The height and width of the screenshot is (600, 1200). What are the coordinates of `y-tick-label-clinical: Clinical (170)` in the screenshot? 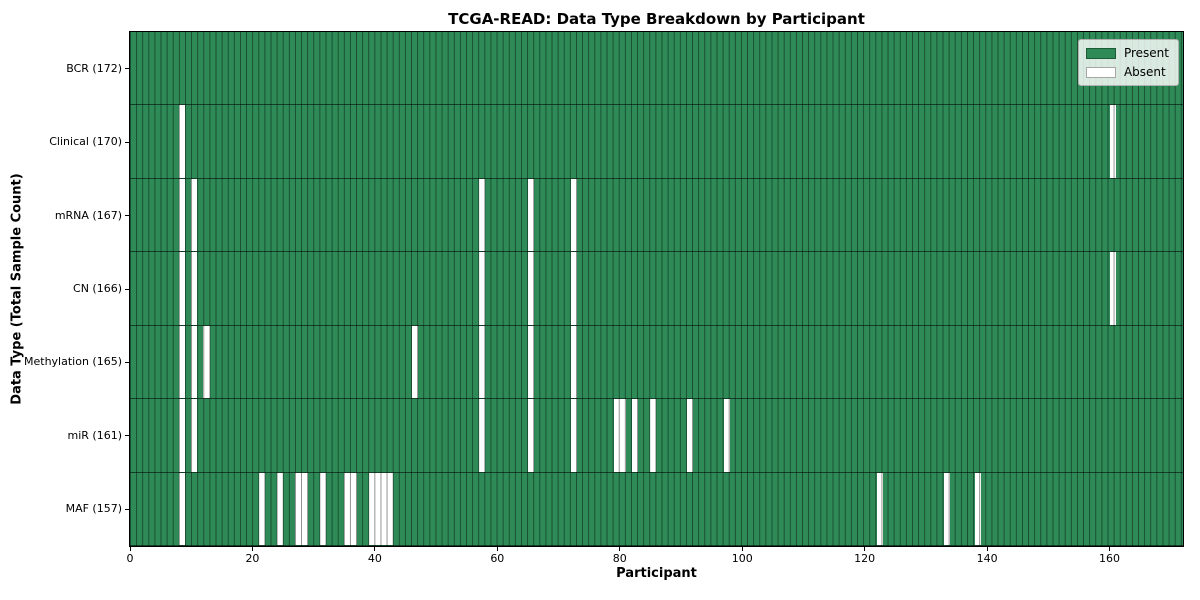 It's located at (85, 142).